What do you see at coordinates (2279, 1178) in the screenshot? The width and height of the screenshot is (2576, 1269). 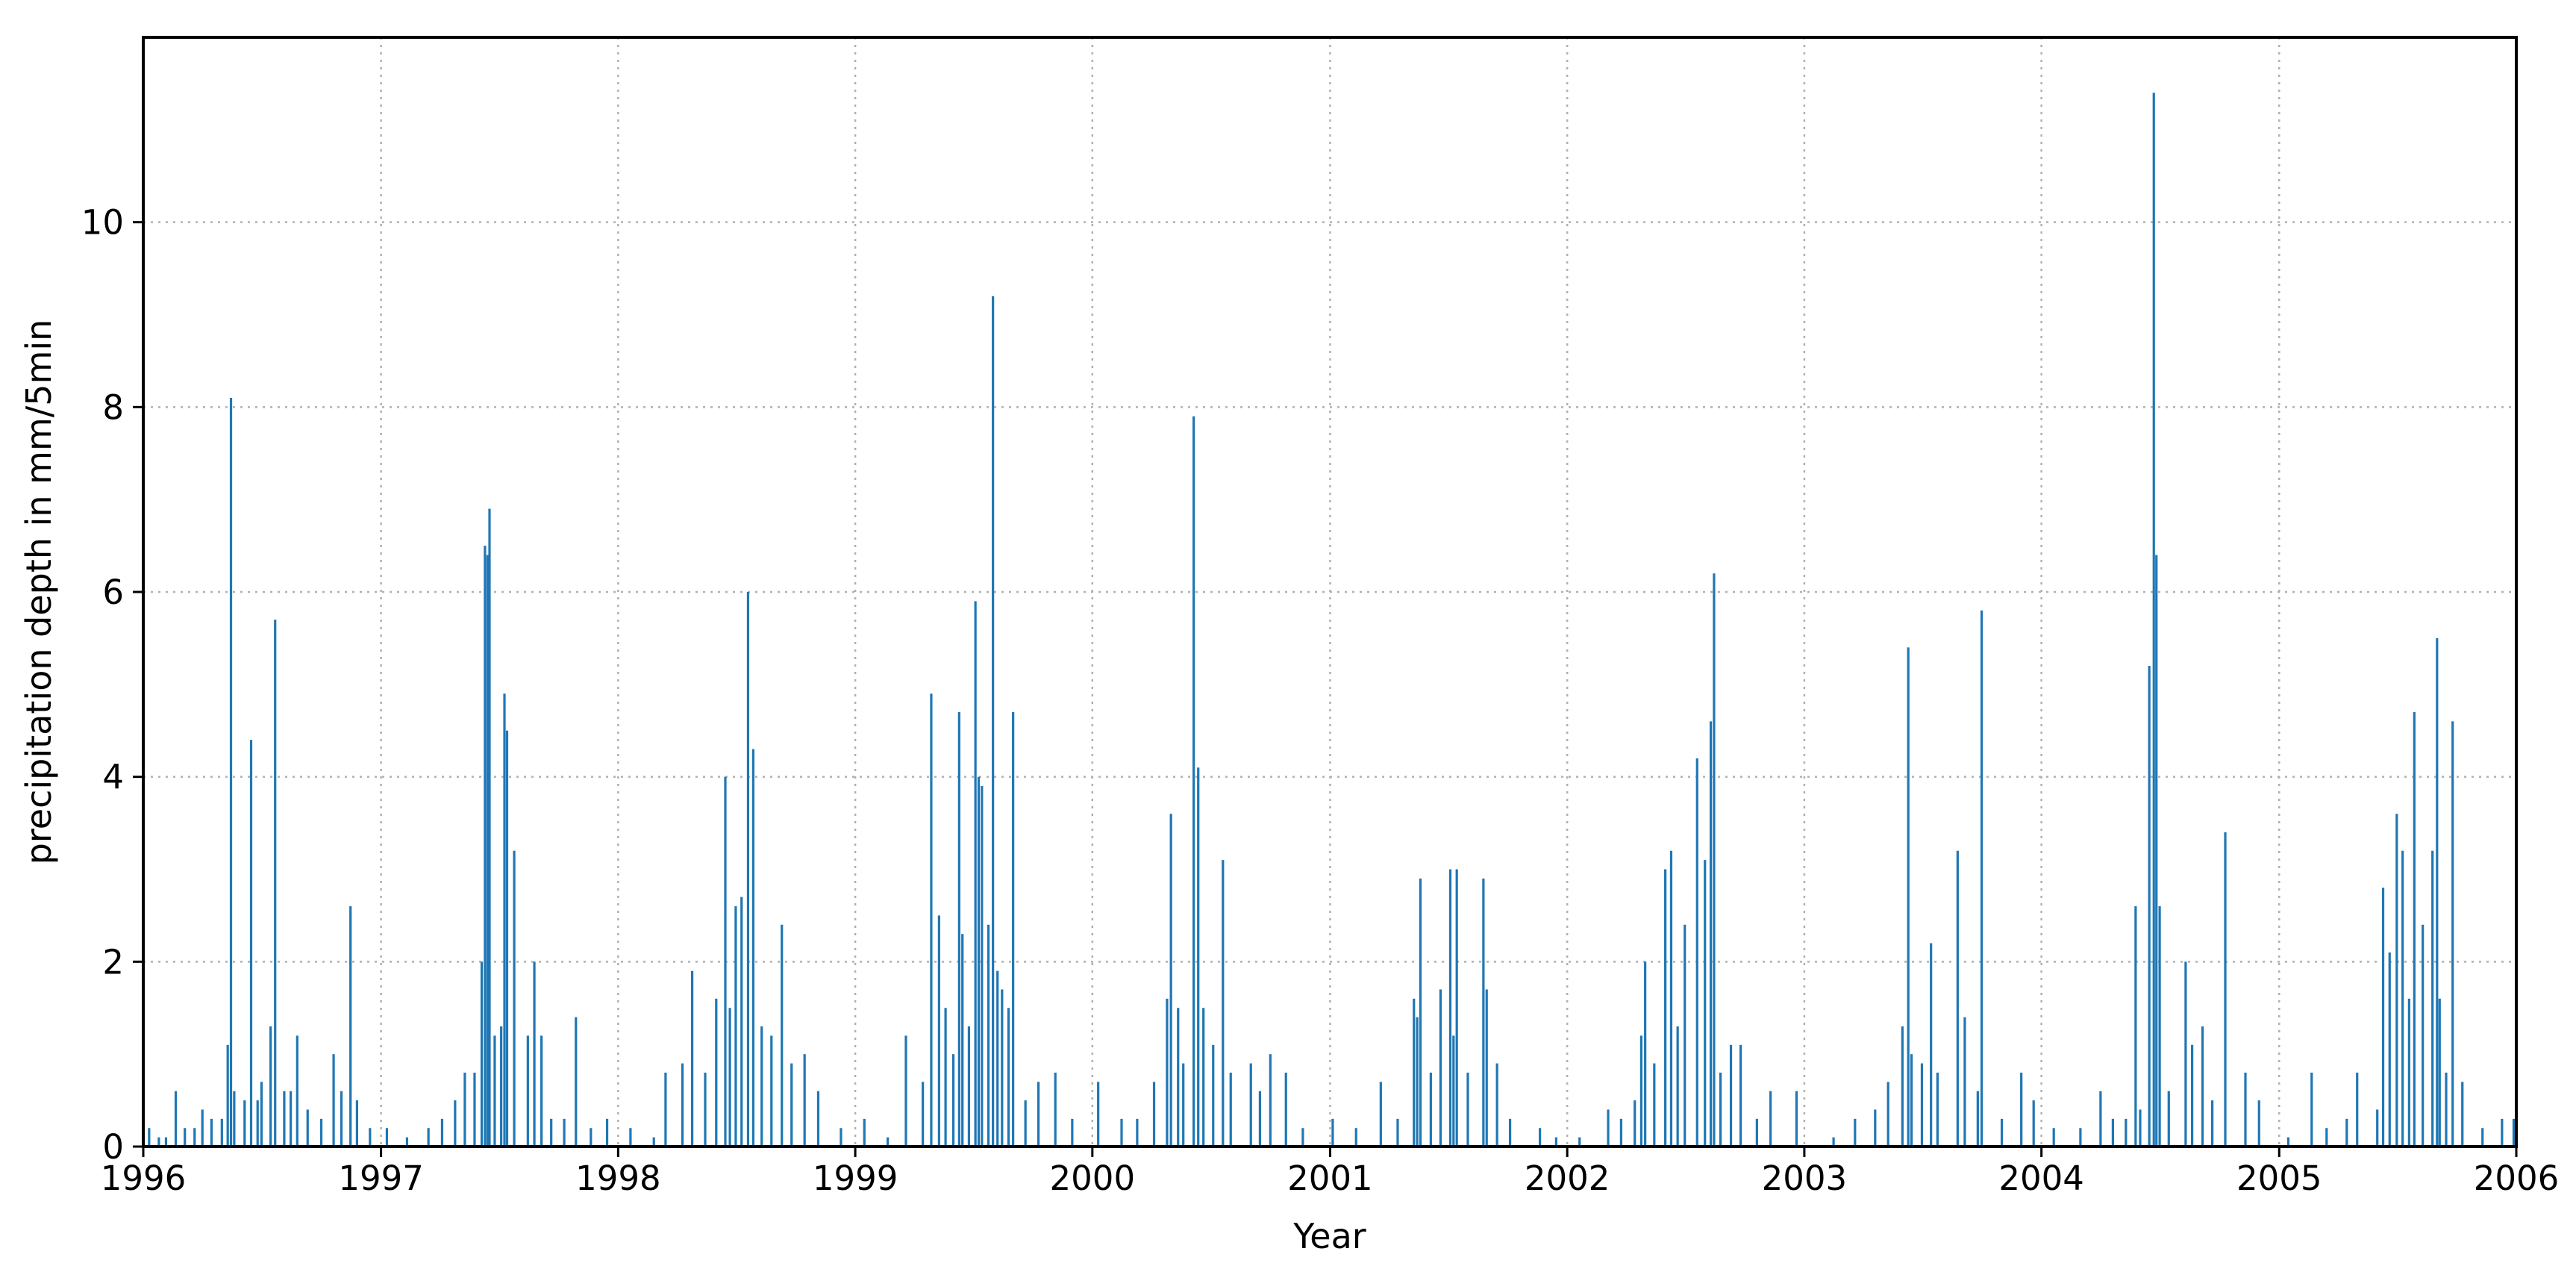 I see `x-tick-label-2005: 2005` at bounding box center [2279, 1178].